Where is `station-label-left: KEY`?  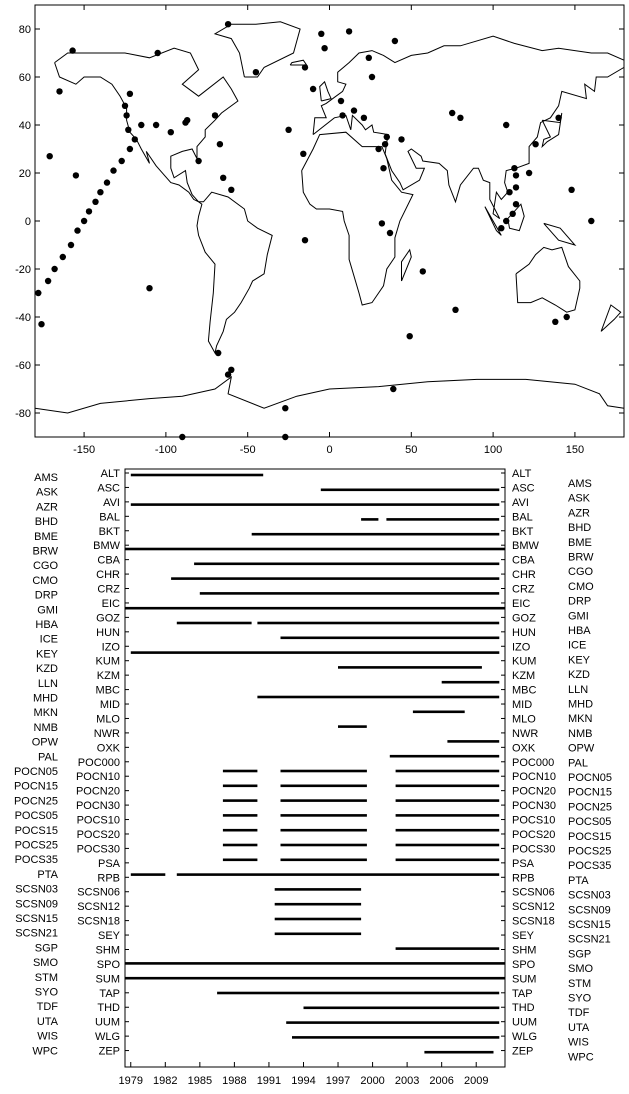
station-label-left: KEY is located at coordinates (47, 654).